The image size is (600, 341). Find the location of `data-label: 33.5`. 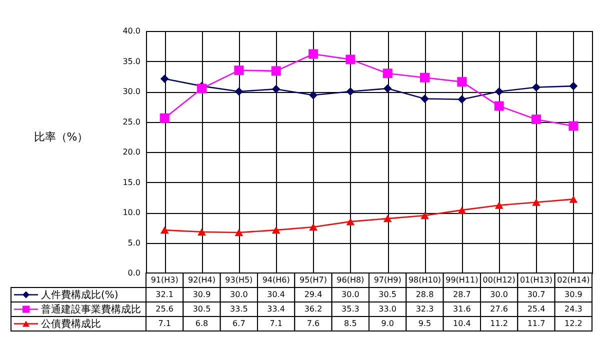

data-label: 33.5 is located at coordinates (239, 309).